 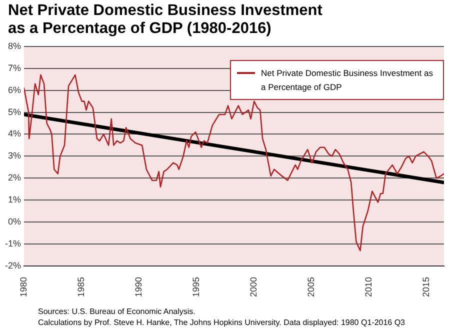 What do you see at coordinates (15, 45) in the screenshot?
I see `y-tick-label: 8%` at bounding box center [15, 45].